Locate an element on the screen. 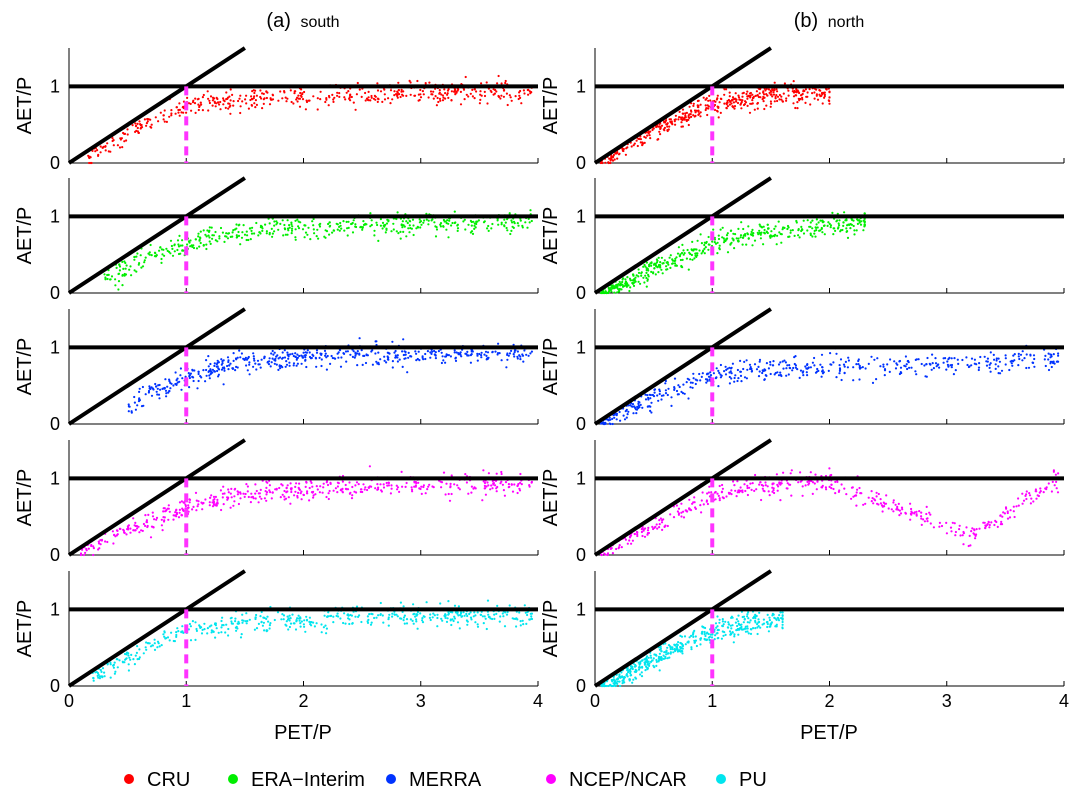  column-title-south-name: south is located at coordinates (319, 22).